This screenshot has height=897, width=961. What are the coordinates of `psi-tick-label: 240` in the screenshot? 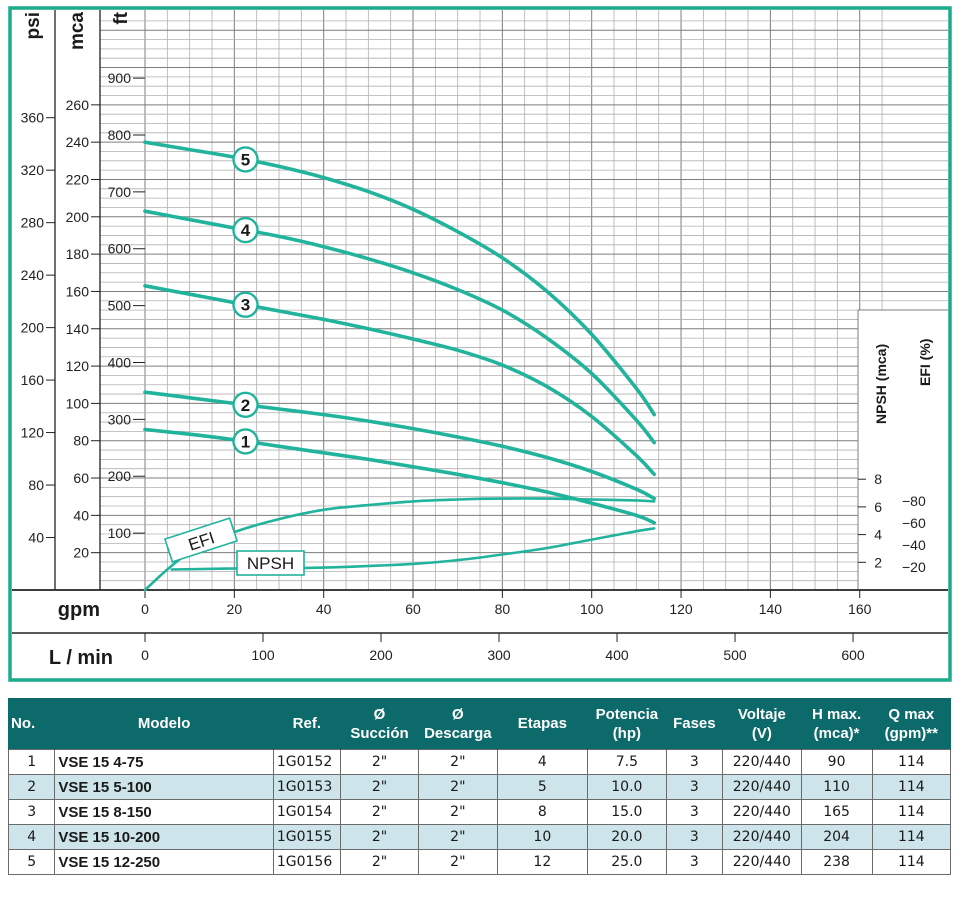 It's located at (33, 275).